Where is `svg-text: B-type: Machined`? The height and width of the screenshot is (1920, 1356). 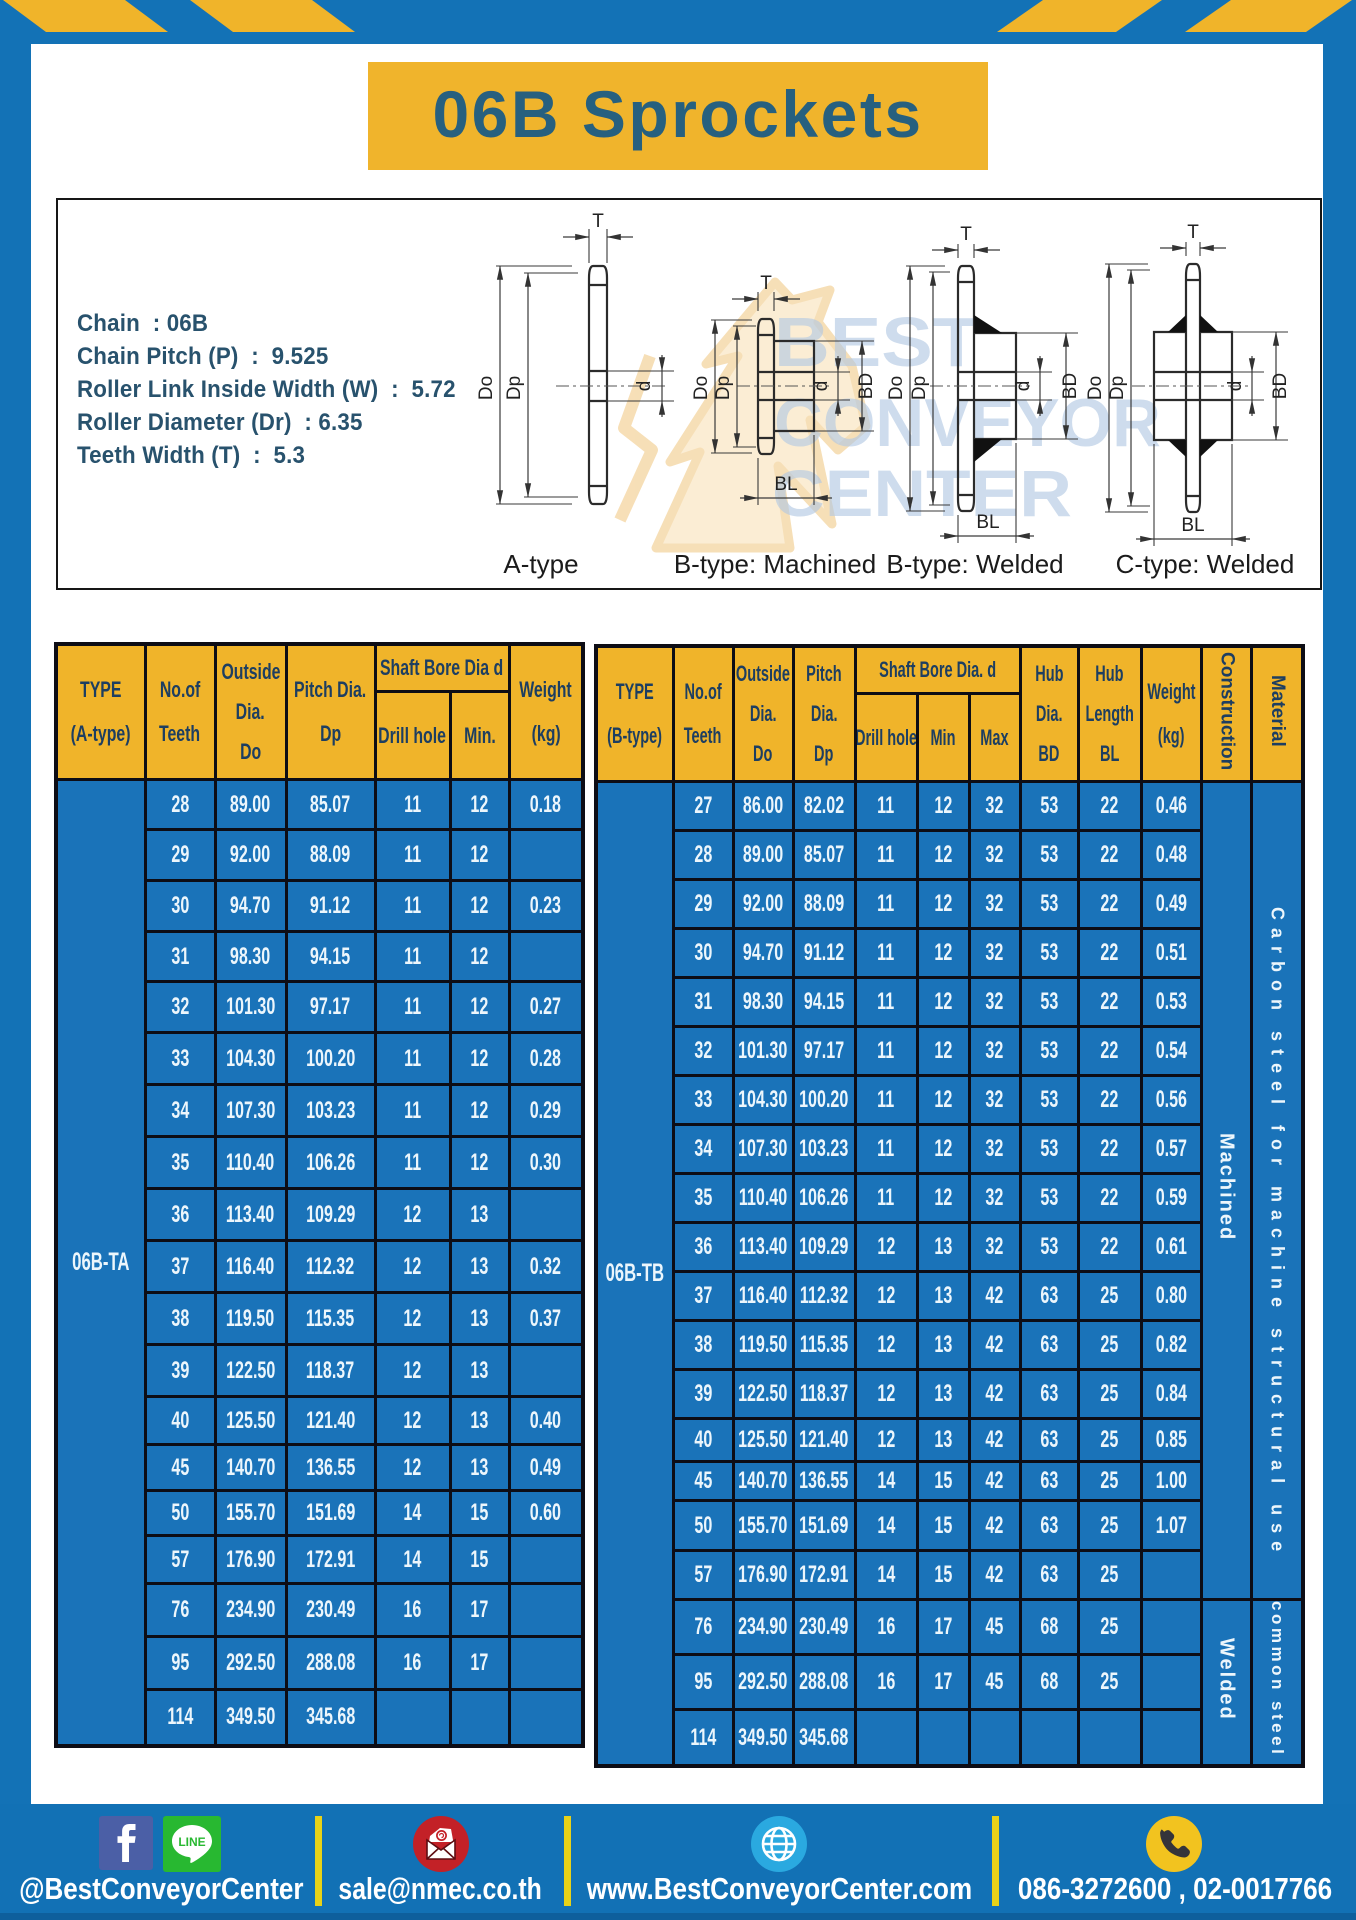
svg-text: B-type: Machined is located at coordinates (775, 564).